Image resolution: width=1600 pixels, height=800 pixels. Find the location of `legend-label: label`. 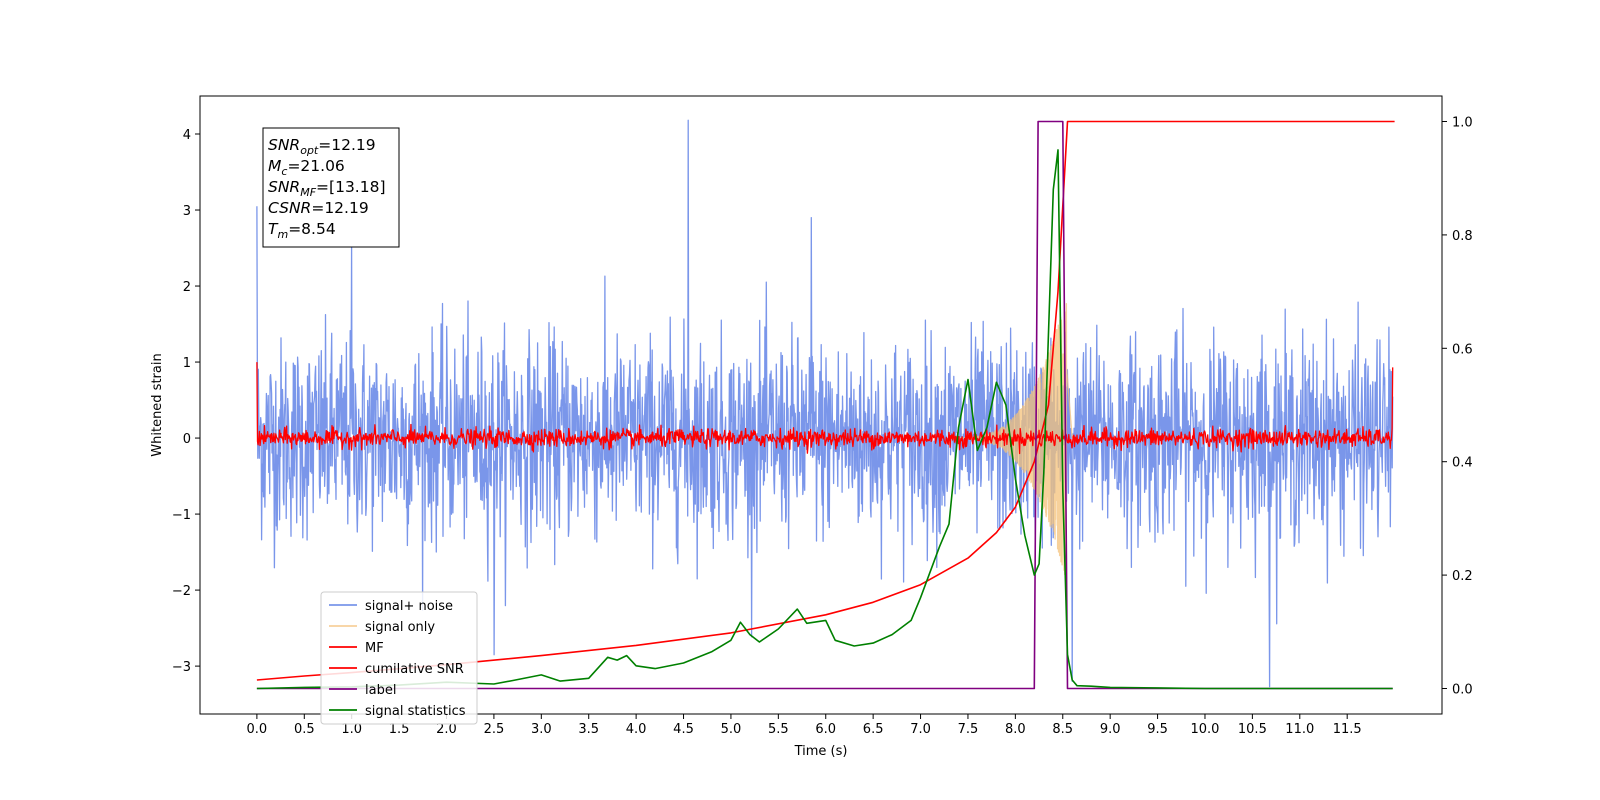

legend-label: label is located at coordinates (380, 690).